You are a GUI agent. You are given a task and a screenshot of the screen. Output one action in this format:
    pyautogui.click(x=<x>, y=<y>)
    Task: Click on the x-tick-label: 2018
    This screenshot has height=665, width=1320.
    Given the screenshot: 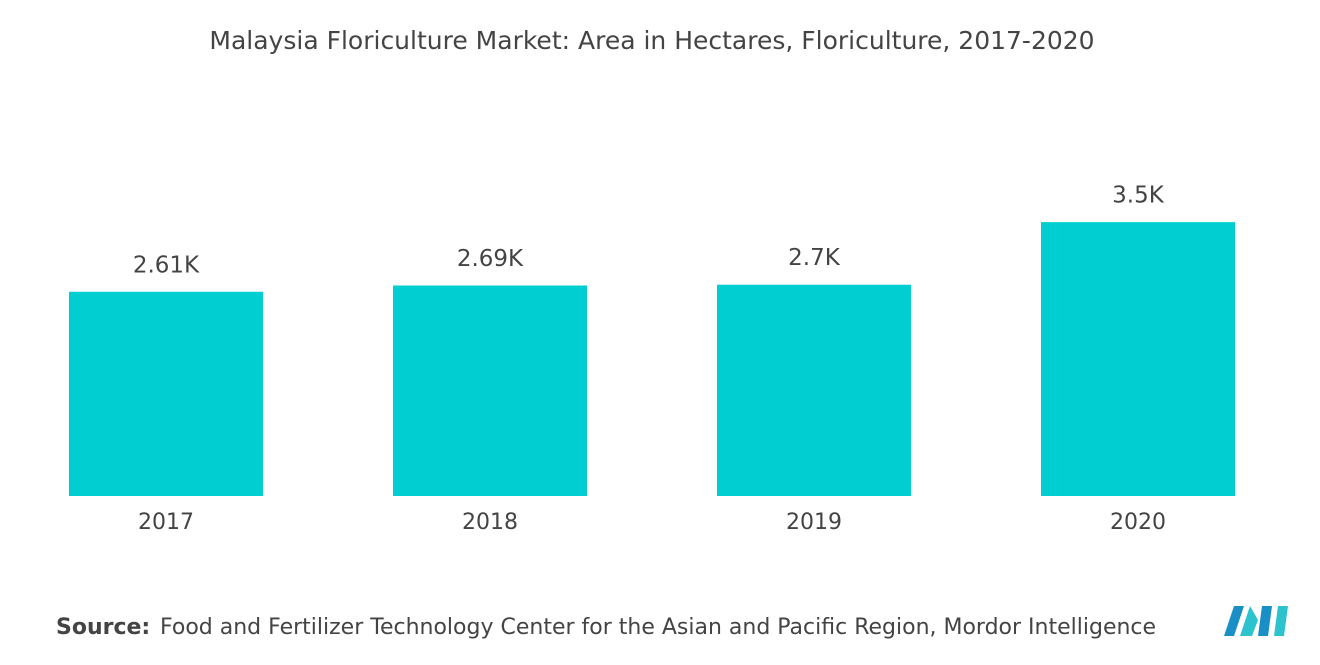 What is the action you would take?
    pyautogui.click(x=490, y=522)
    